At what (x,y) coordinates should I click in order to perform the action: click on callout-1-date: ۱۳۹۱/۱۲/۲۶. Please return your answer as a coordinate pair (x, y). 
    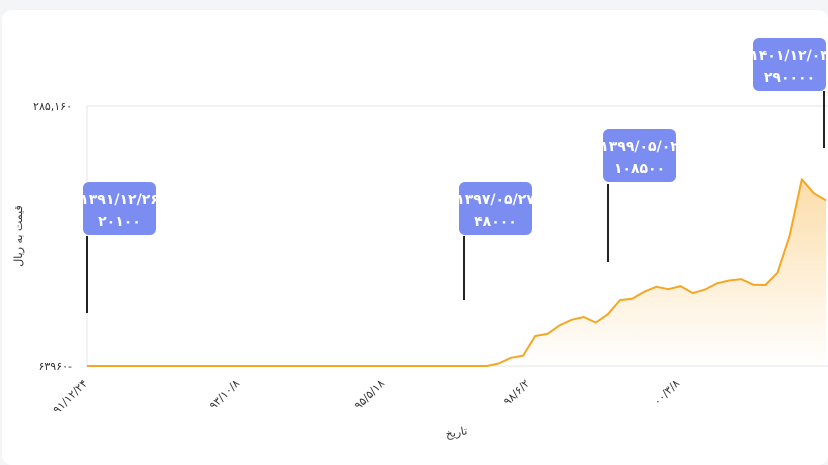
    Looking at the image, I should click on (119, 200).